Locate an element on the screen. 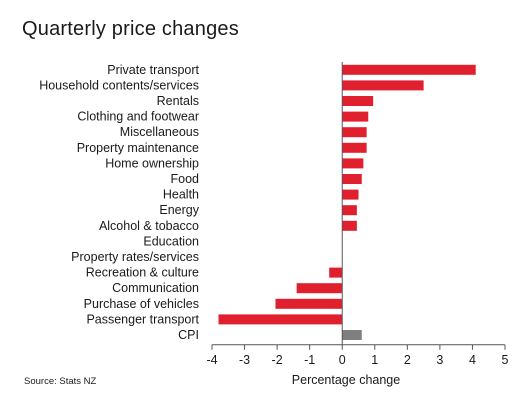 This screenshot has width=529, height=403. bar-cpi is located at coordinates (352, 335).